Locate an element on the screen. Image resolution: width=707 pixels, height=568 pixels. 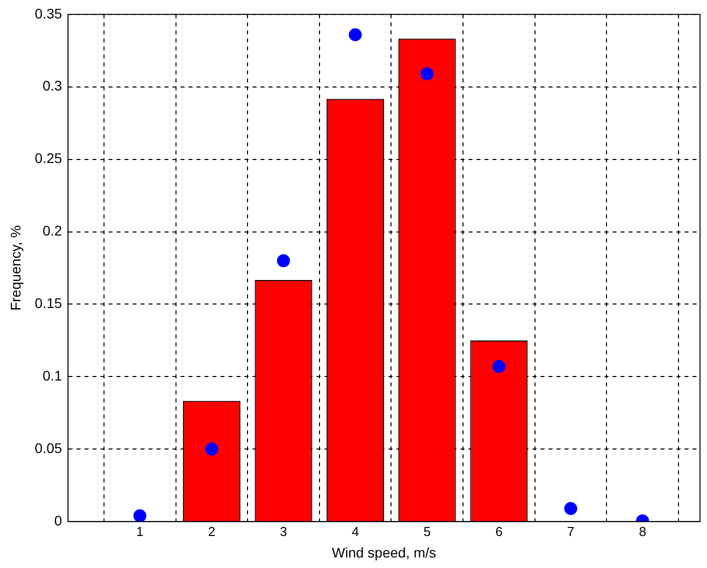
x-axis-title: Wind speed, m/s is located at coordinates (384, 552).